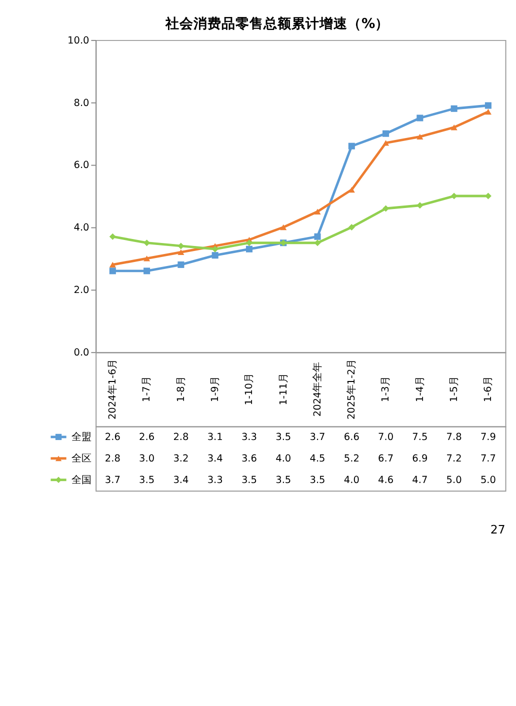 Image resolution: width=516 pixels, height=706 pixels. Describe the element at coordinates (454, 389) in the screenshot. I see `x-tick-label: 1-5月` at that location.